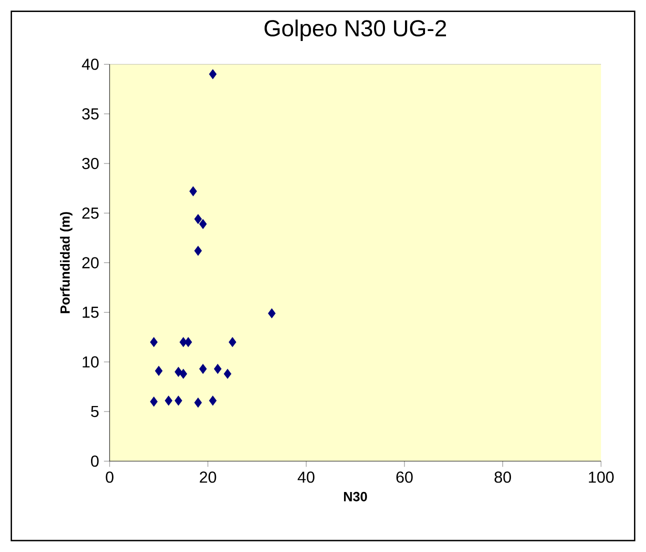 The width and height of the screenshot is (646, 552). I want to click on y-axis-title: Porfundidad (m), so click(66, 263).